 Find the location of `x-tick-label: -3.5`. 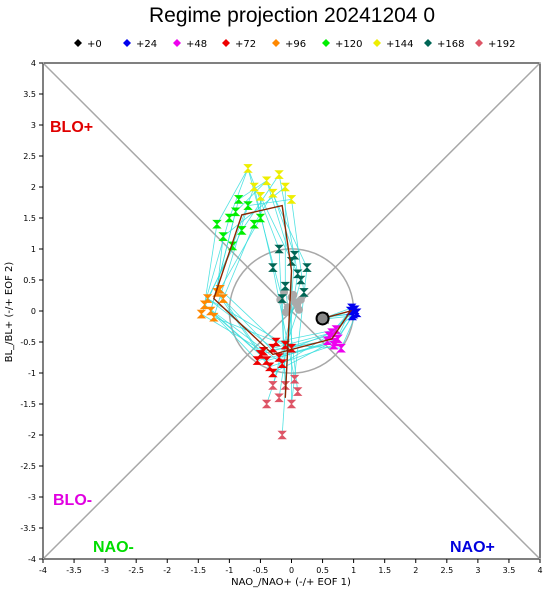

x-tick-label: -3.5 is located at coordinates (74, 570).